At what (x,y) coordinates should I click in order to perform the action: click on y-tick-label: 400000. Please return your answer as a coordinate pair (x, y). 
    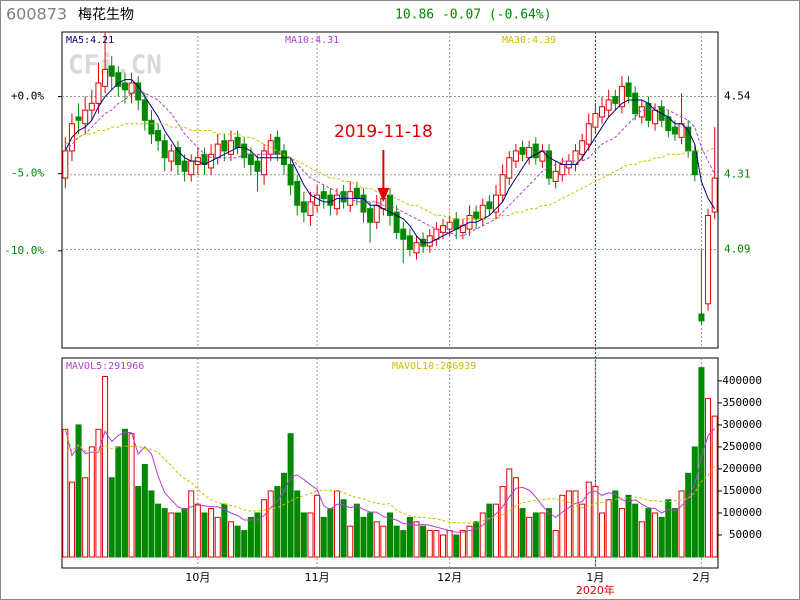
    Looking at the image, I should click on (742, 380).